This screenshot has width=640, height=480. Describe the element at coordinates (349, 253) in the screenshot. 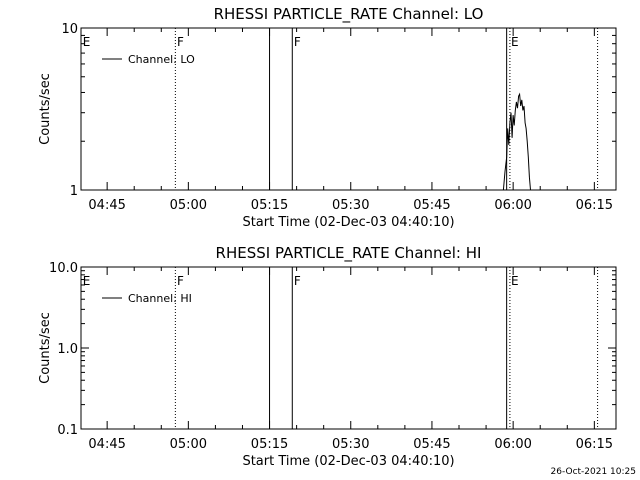

I see `chart-title: RHESSI PARTICLE_RATE Channel: HI` at that location.